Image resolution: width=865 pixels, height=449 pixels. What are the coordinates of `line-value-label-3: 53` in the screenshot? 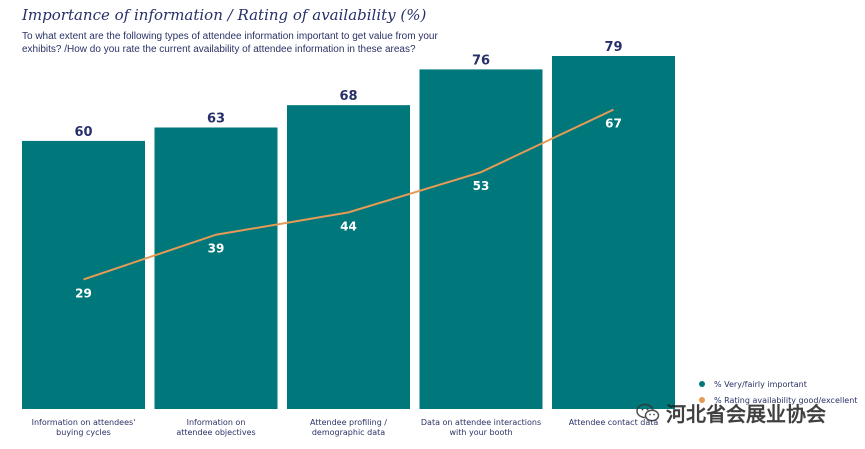 It's located at (481, 186).